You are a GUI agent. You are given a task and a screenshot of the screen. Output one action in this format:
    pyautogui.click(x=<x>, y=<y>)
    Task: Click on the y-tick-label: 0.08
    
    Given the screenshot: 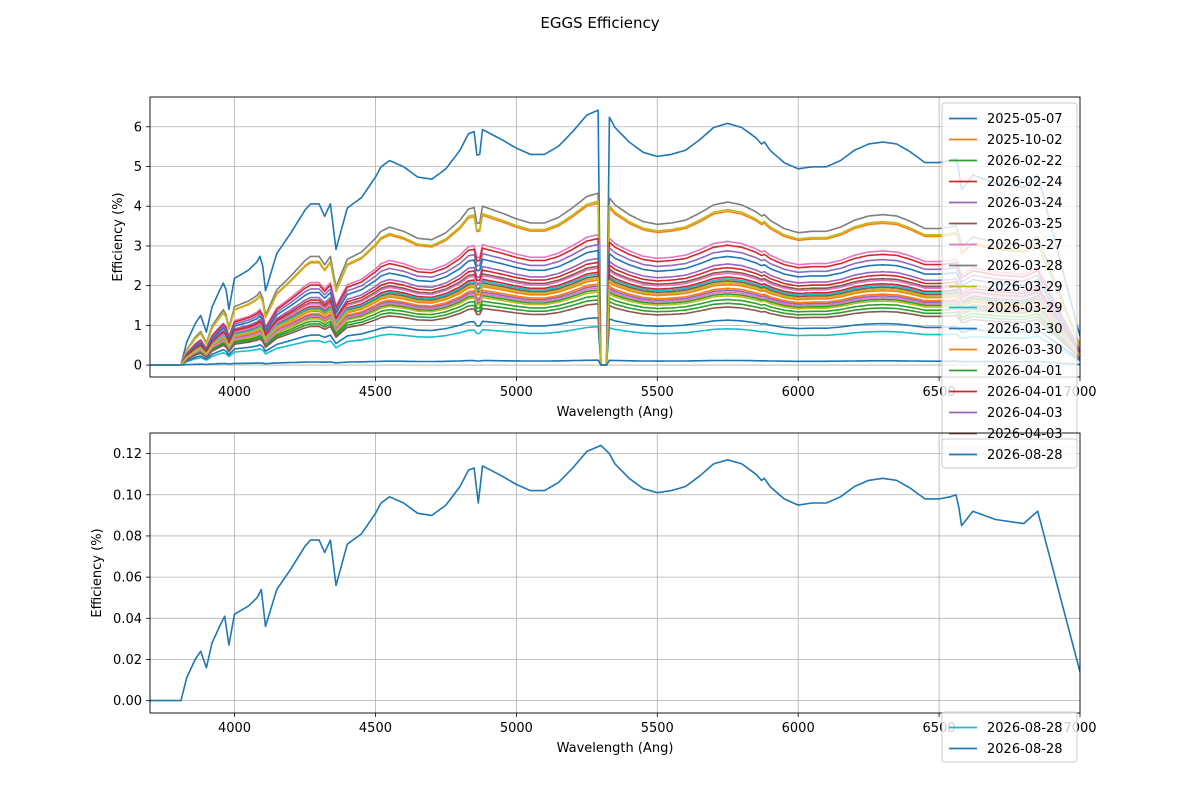 What is the action you would take?
    pyautogui.click(x=127, y=536)
    